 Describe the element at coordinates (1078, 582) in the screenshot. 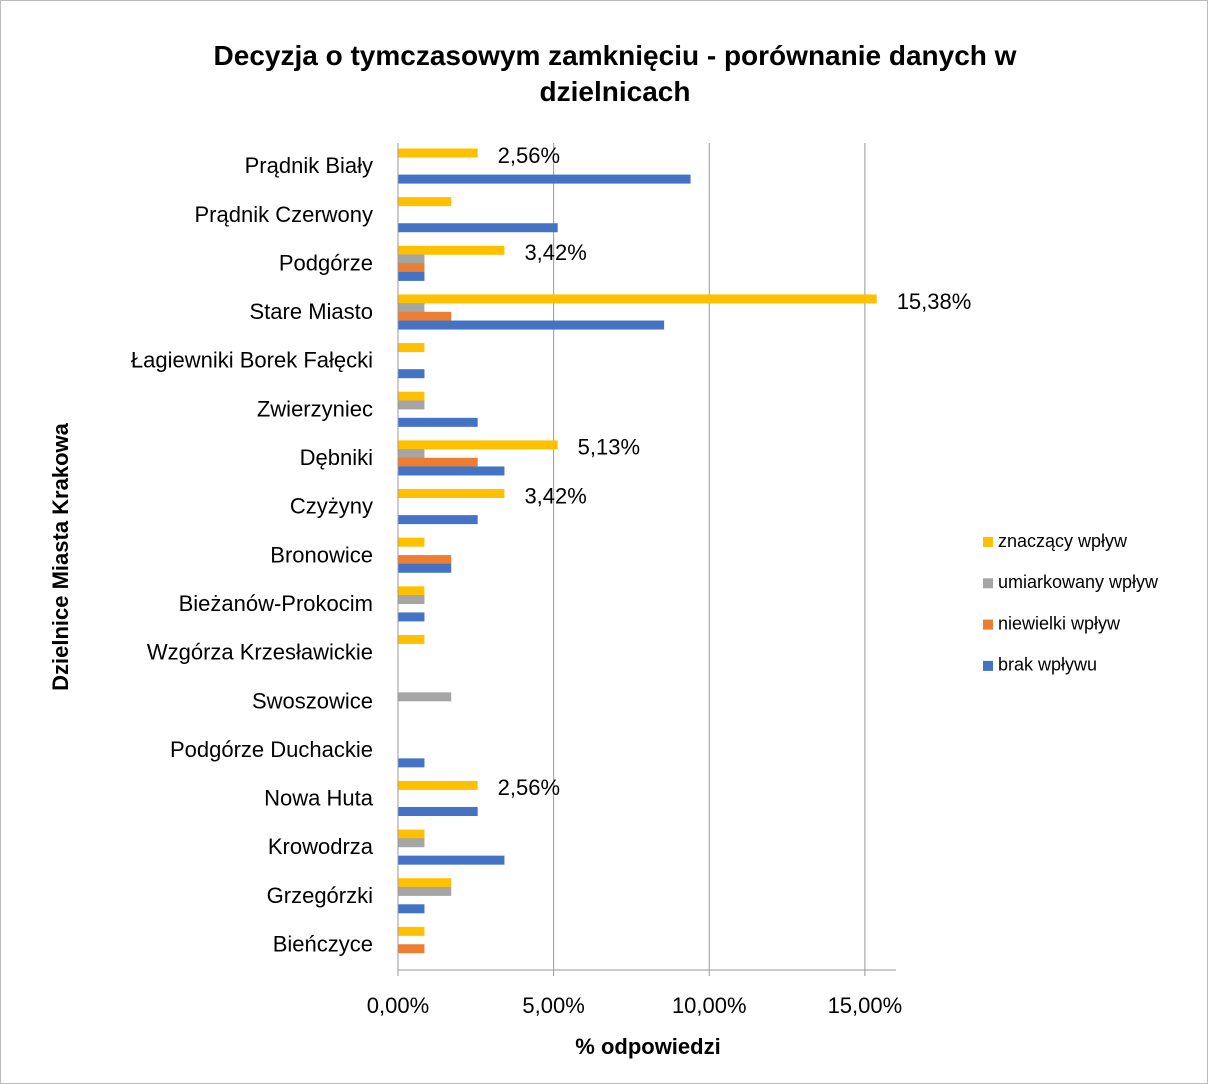

I see `legend-label: umiarkowany wpływ` at that location.